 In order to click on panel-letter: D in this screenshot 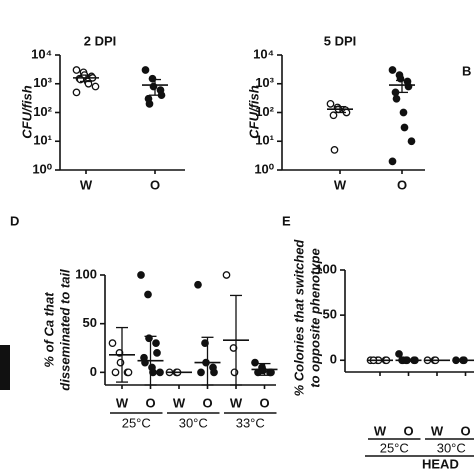, I will do `click(14, 220)`.